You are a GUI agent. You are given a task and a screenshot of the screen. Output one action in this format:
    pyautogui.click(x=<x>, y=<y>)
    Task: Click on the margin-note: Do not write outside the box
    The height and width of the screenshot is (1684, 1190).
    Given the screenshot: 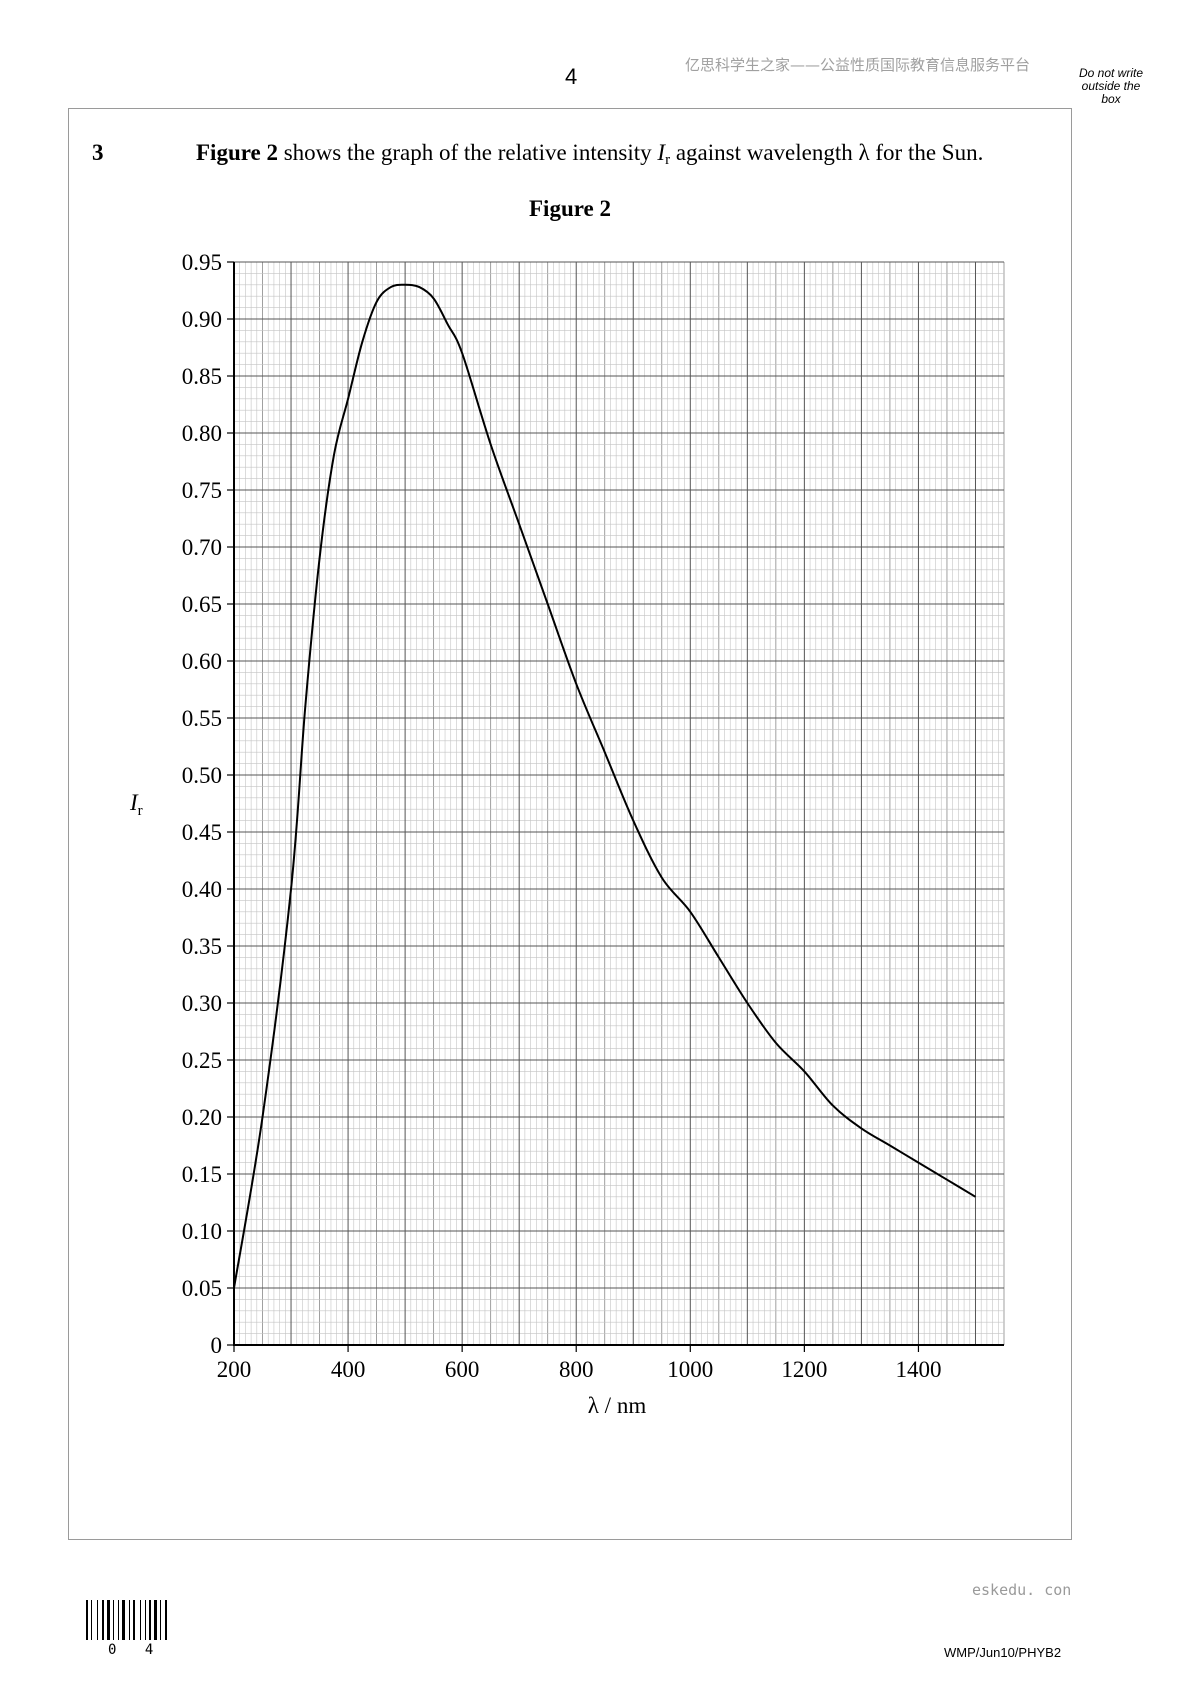 What is the action you would take?
    pyautogui.click(x=1111, y=86)
    